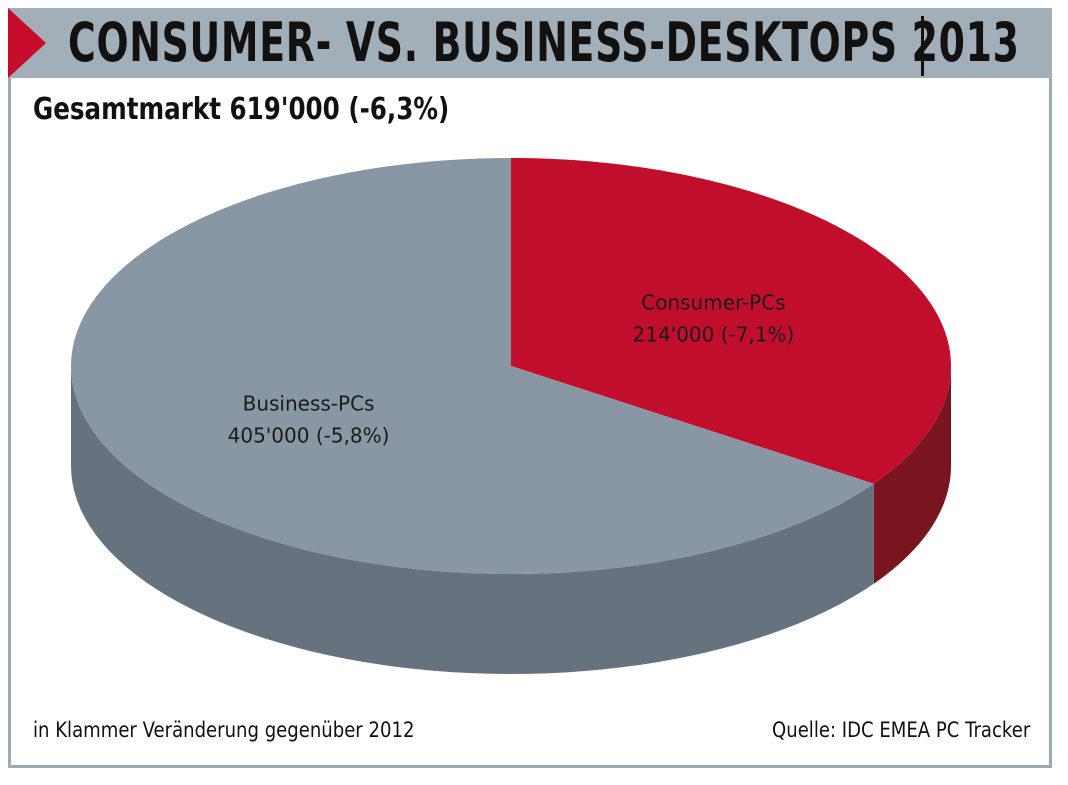 This screenshot has height=785, width=1068. I want to click on header-divider, so click(922, 46).